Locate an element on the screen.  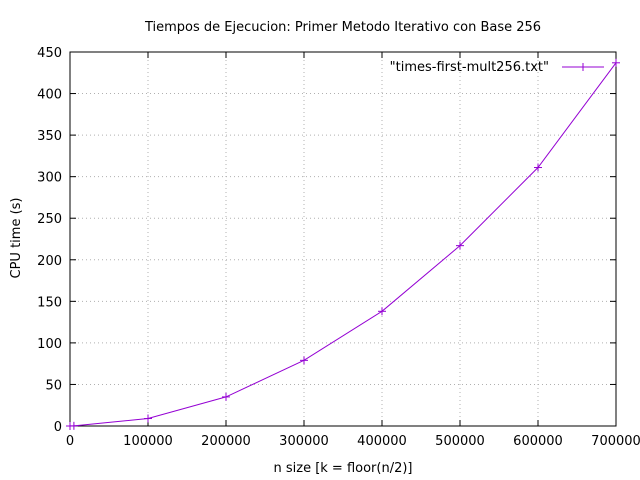
y-tick-label: 450 is located at coordinates (49, 53).